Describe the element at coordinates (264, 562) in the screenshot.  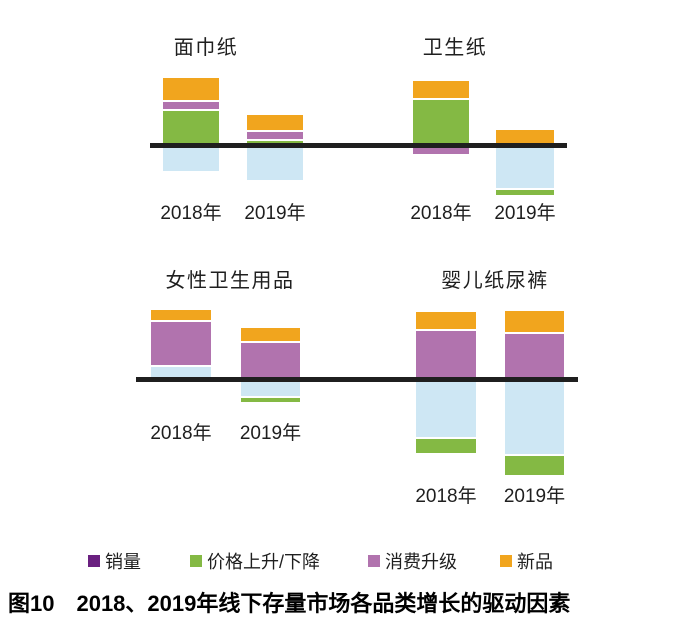
I see `legend-label-price: 价格上升/下降` at that location.